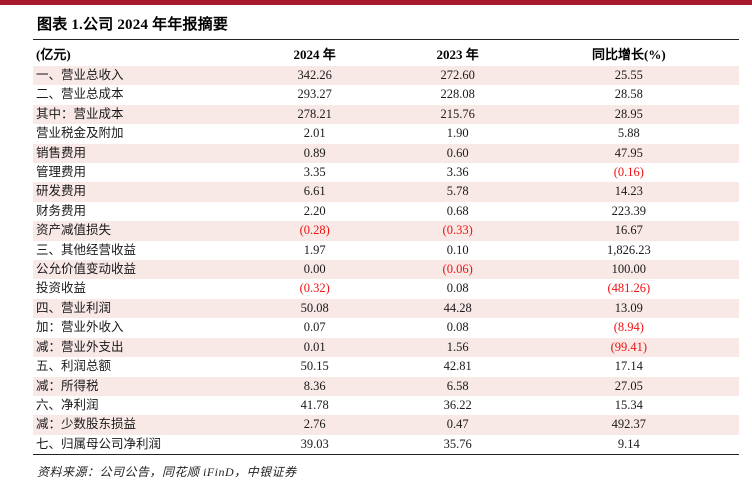 This screenshot has width=752, height=486. I want to click on table-row: 一、营业总收入 342.26 272.60 25.55, so click(386, 76).